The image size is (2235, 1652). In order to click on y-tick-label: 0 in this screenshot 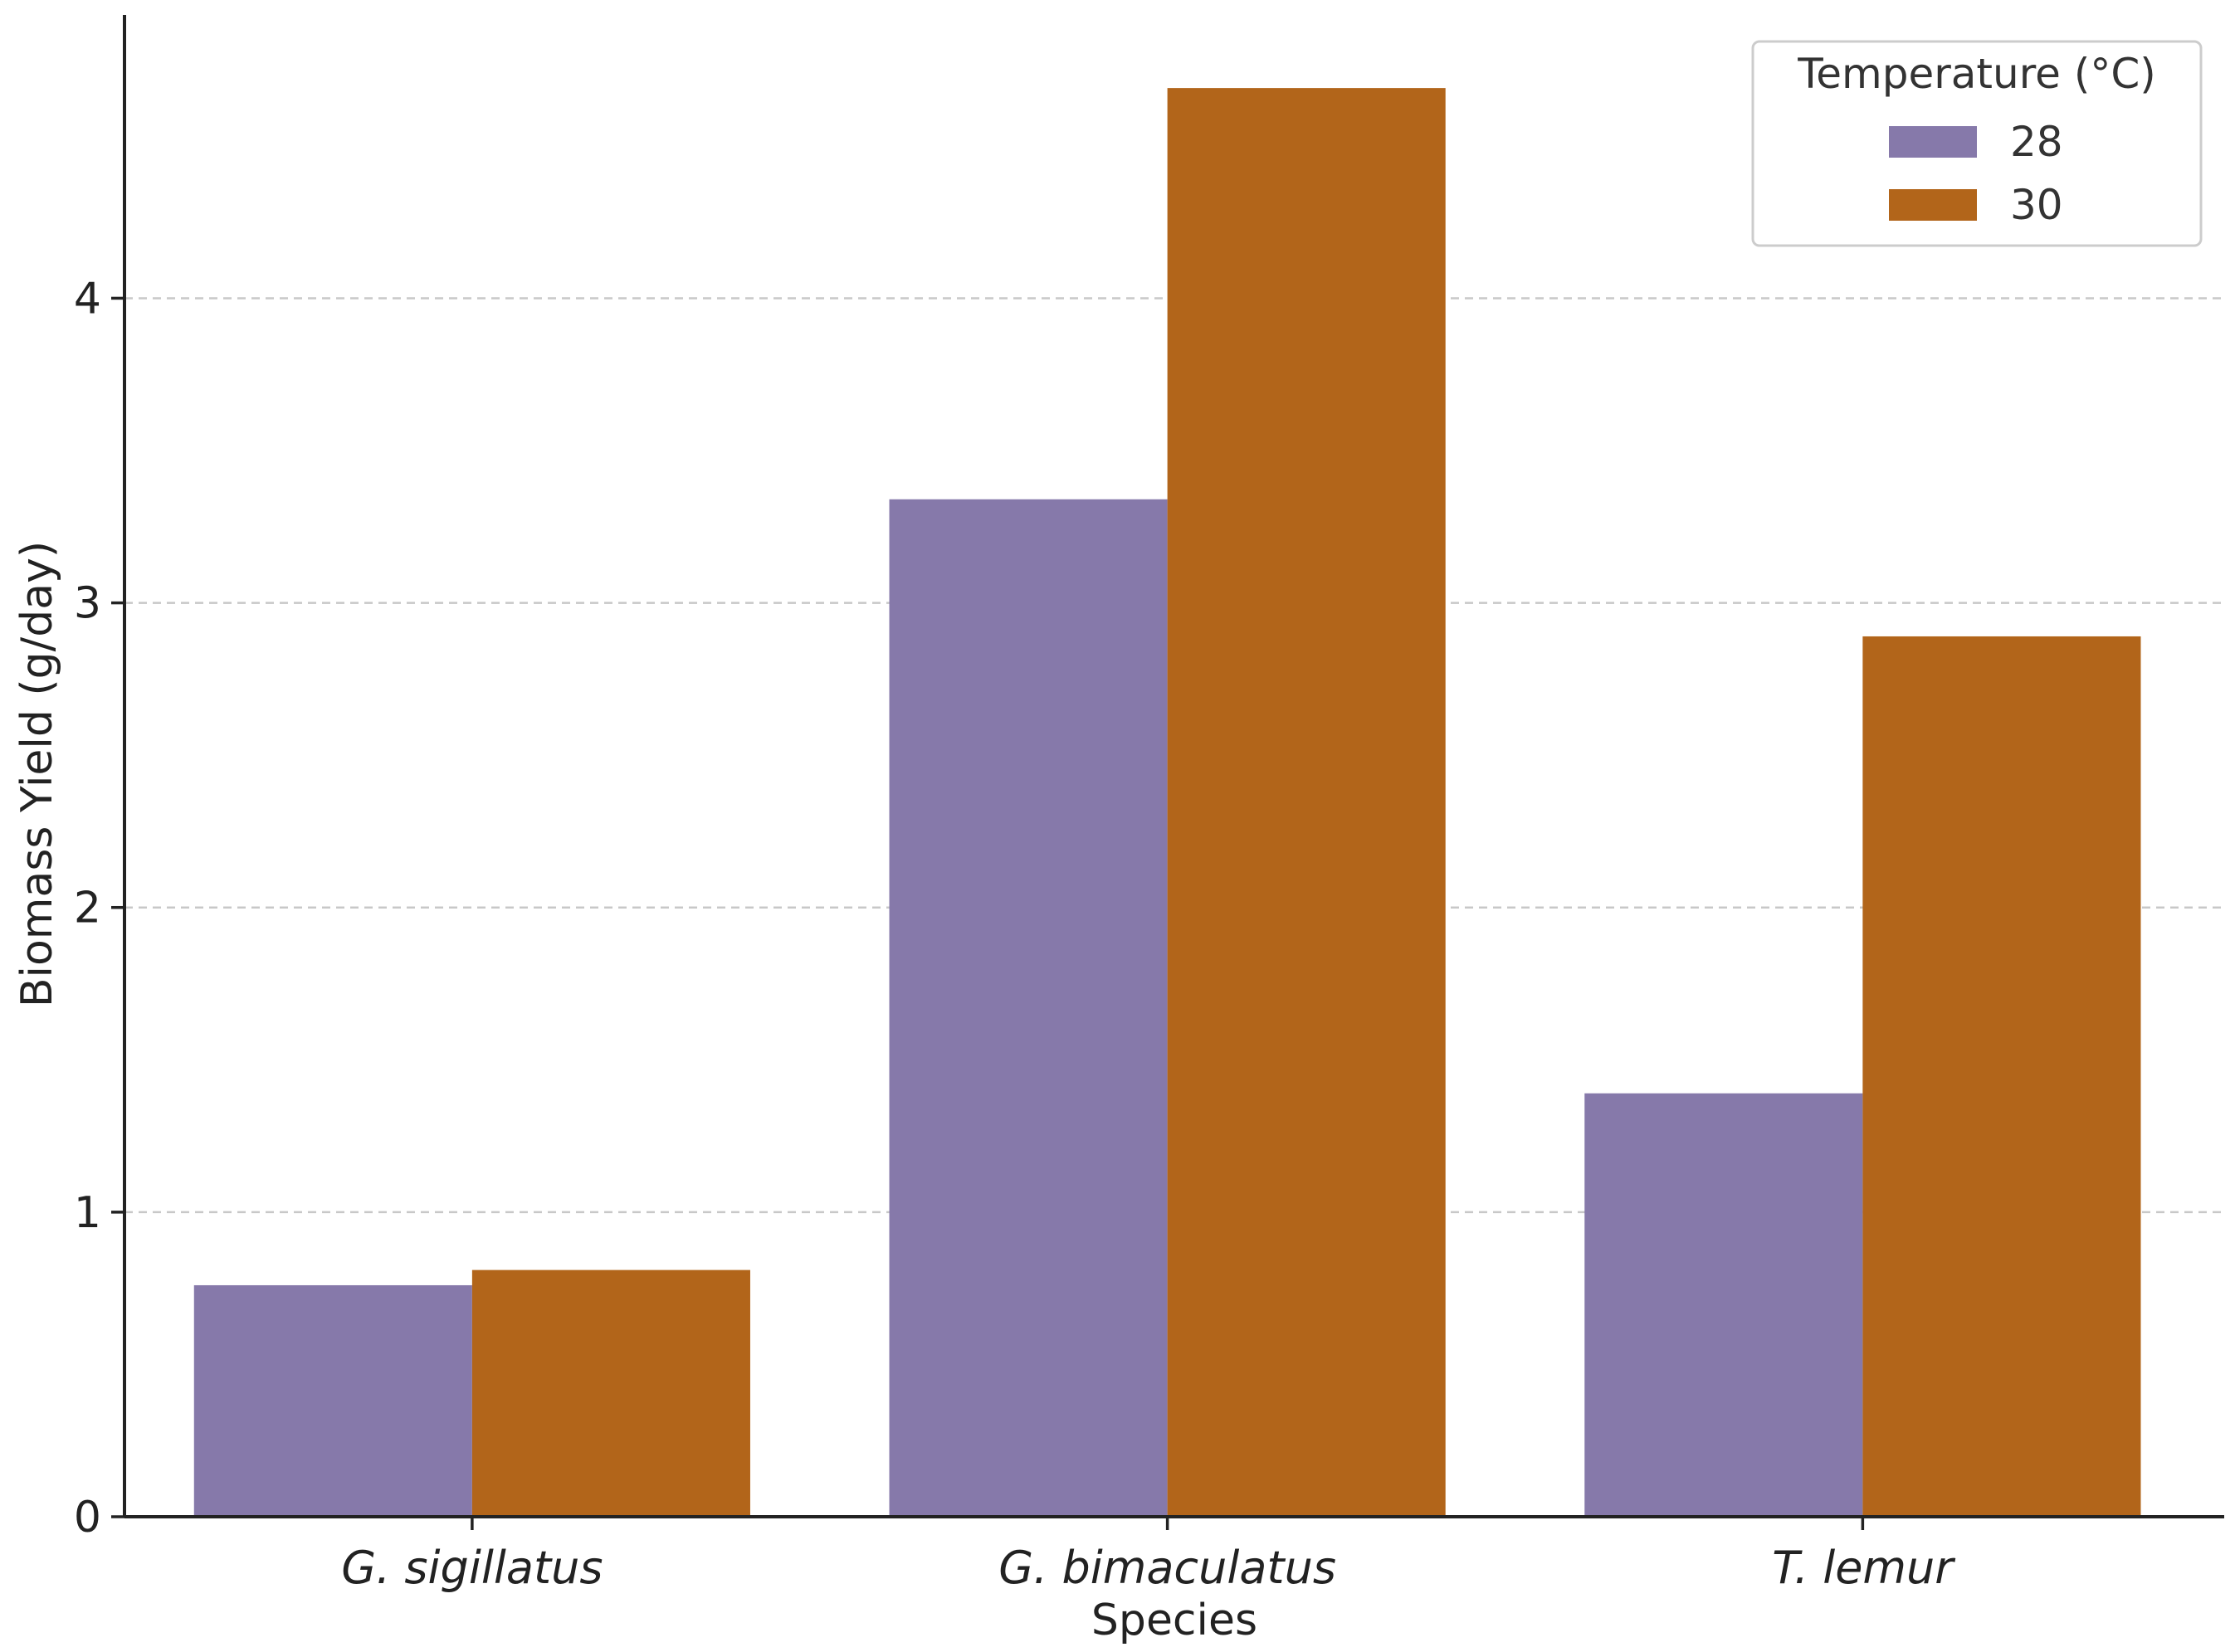, I will do `click(87, 1518)`.